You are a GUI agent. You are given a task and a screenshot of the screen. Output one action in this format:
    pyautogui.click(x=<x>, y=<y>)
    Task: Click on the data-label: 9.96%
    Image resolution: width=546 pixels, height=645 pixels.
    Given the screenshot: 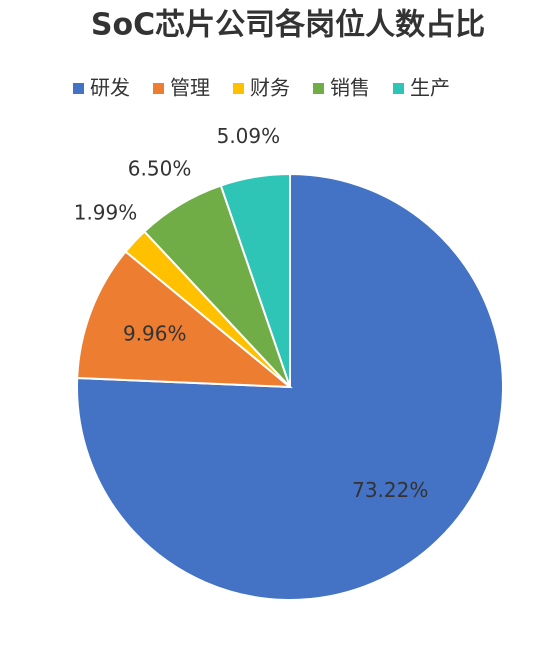 What is the action you would take?
    pyautogui.click(x=155, y=334)
    